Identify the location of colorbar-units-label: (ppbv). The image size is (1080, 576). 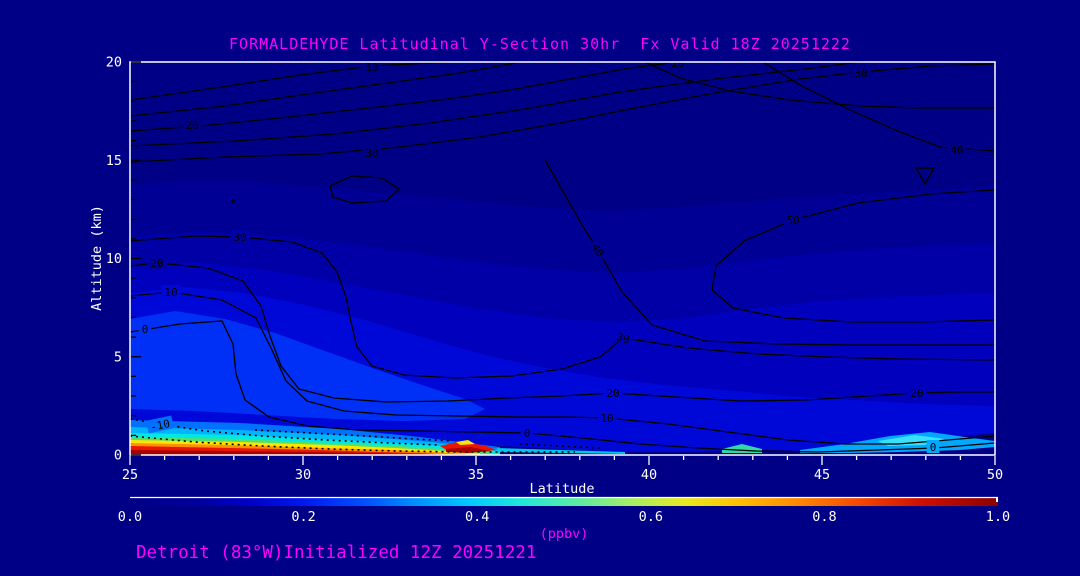
(564, 534).